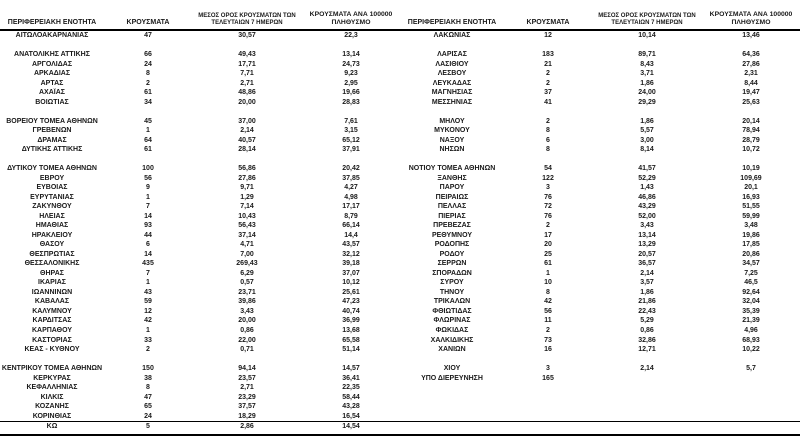 Image resolution: width=800 pixels, height=436 pixels. I want to click on cases-cell: 56, so click(148, 178).